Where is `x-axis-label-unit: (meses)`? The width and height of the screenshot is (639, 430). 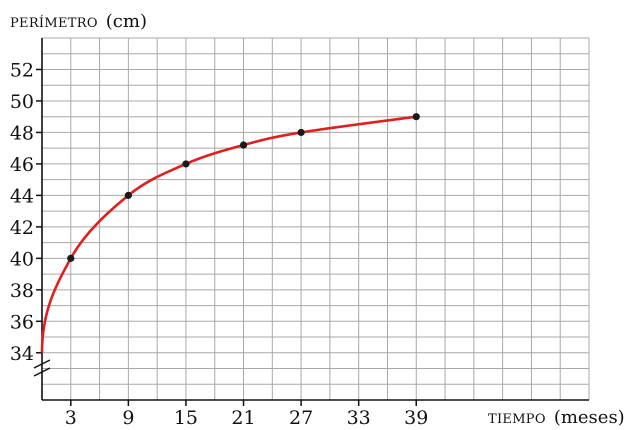
x-axis-label-unit: (meses) is located at coordinates (589, 417).